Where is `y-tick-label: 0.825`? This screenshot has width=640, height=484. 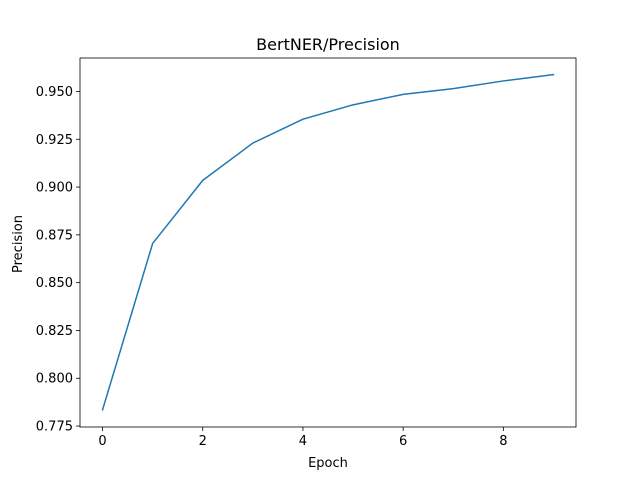 y-tick-label: 0.825 is located at coordinates (54, 331).